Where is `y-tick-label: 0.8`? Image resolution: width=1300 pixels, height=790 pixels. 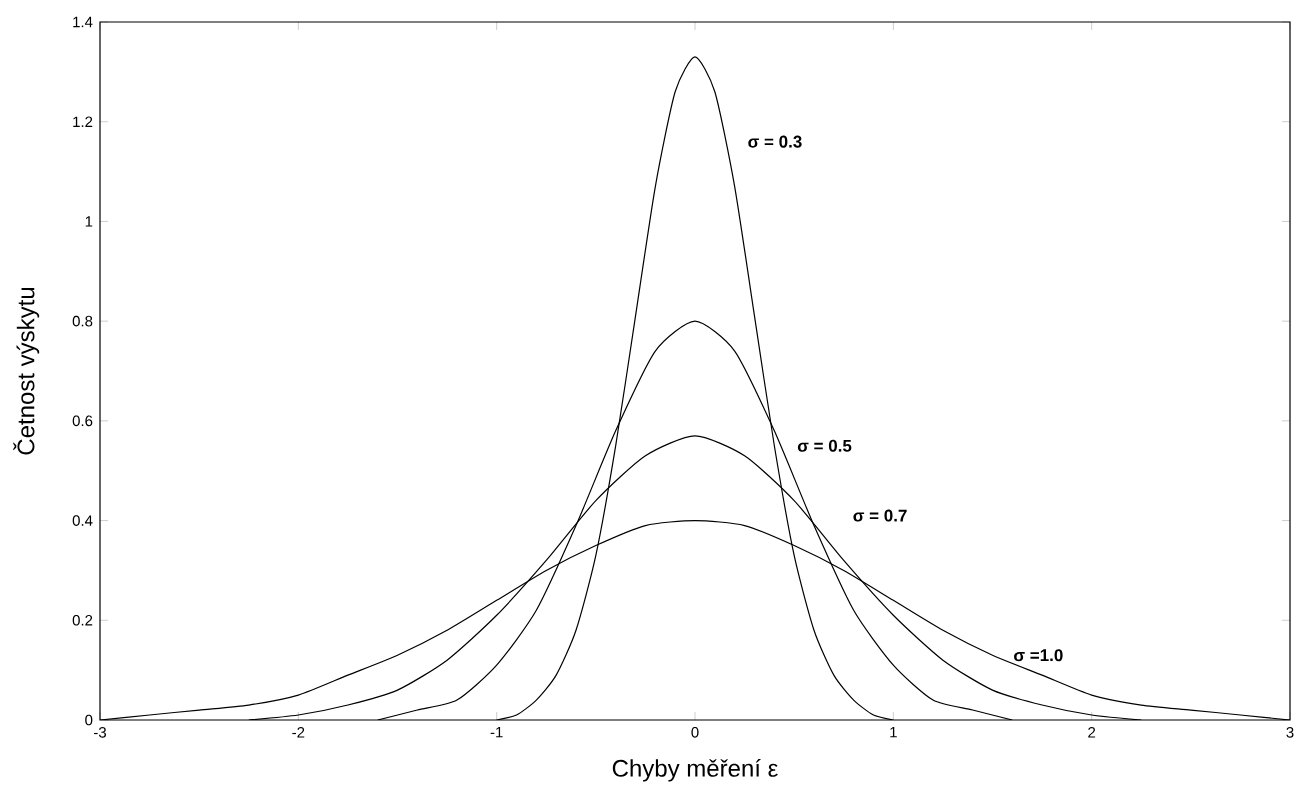
y-tick-label: 0.8 is located at coordinates (82, 321).